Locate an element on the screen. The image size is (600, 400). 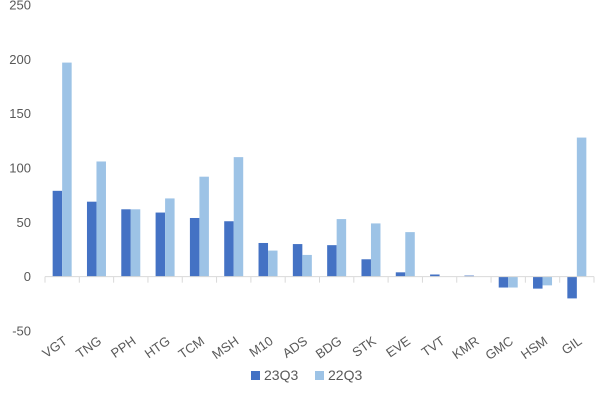
bar-22Q3-TCM is located at coordinates (204, 226).